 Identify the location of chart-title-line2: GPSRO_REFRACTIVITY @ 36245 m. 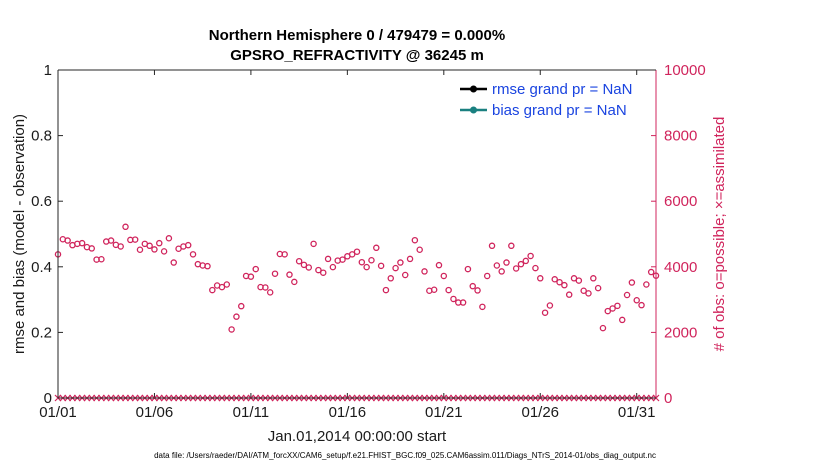
(357, 55).